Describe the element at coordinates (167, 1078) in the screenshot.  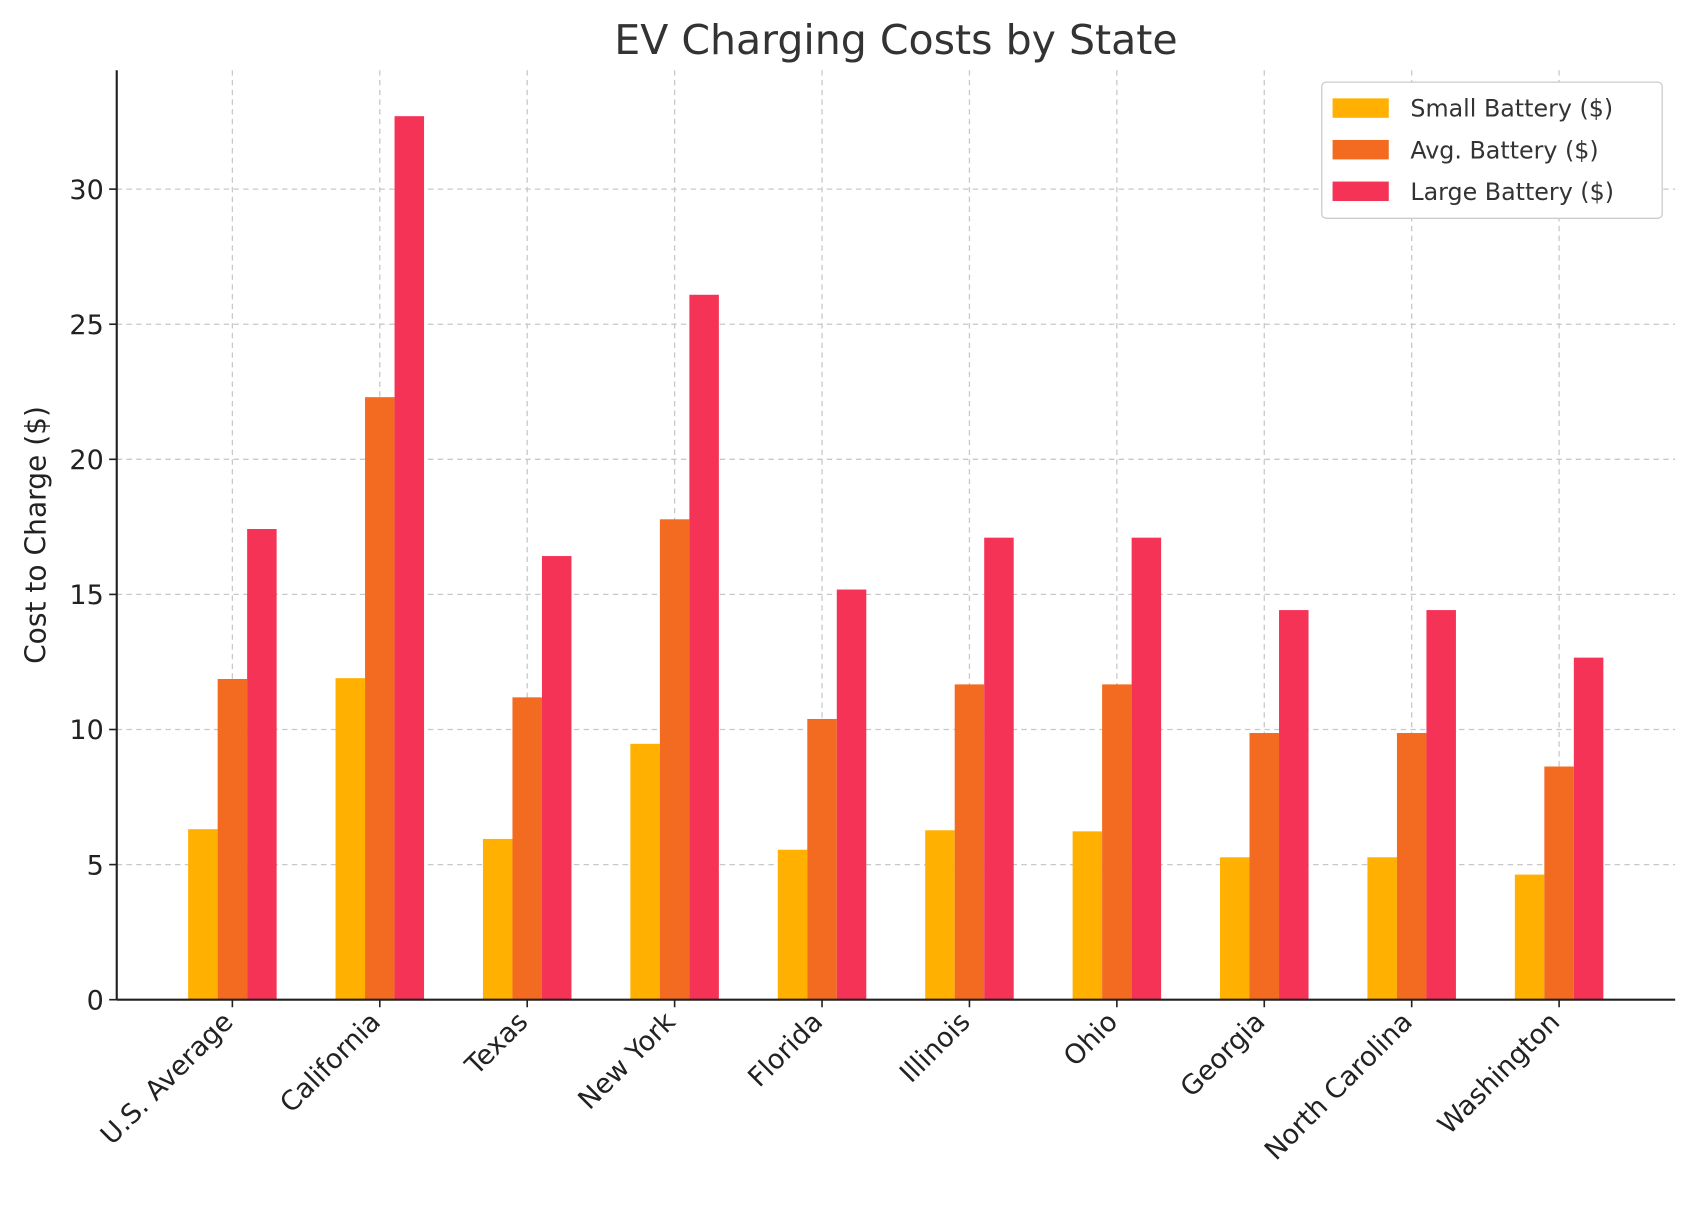
I see `x-tick-label: U.S. Average` at that location.